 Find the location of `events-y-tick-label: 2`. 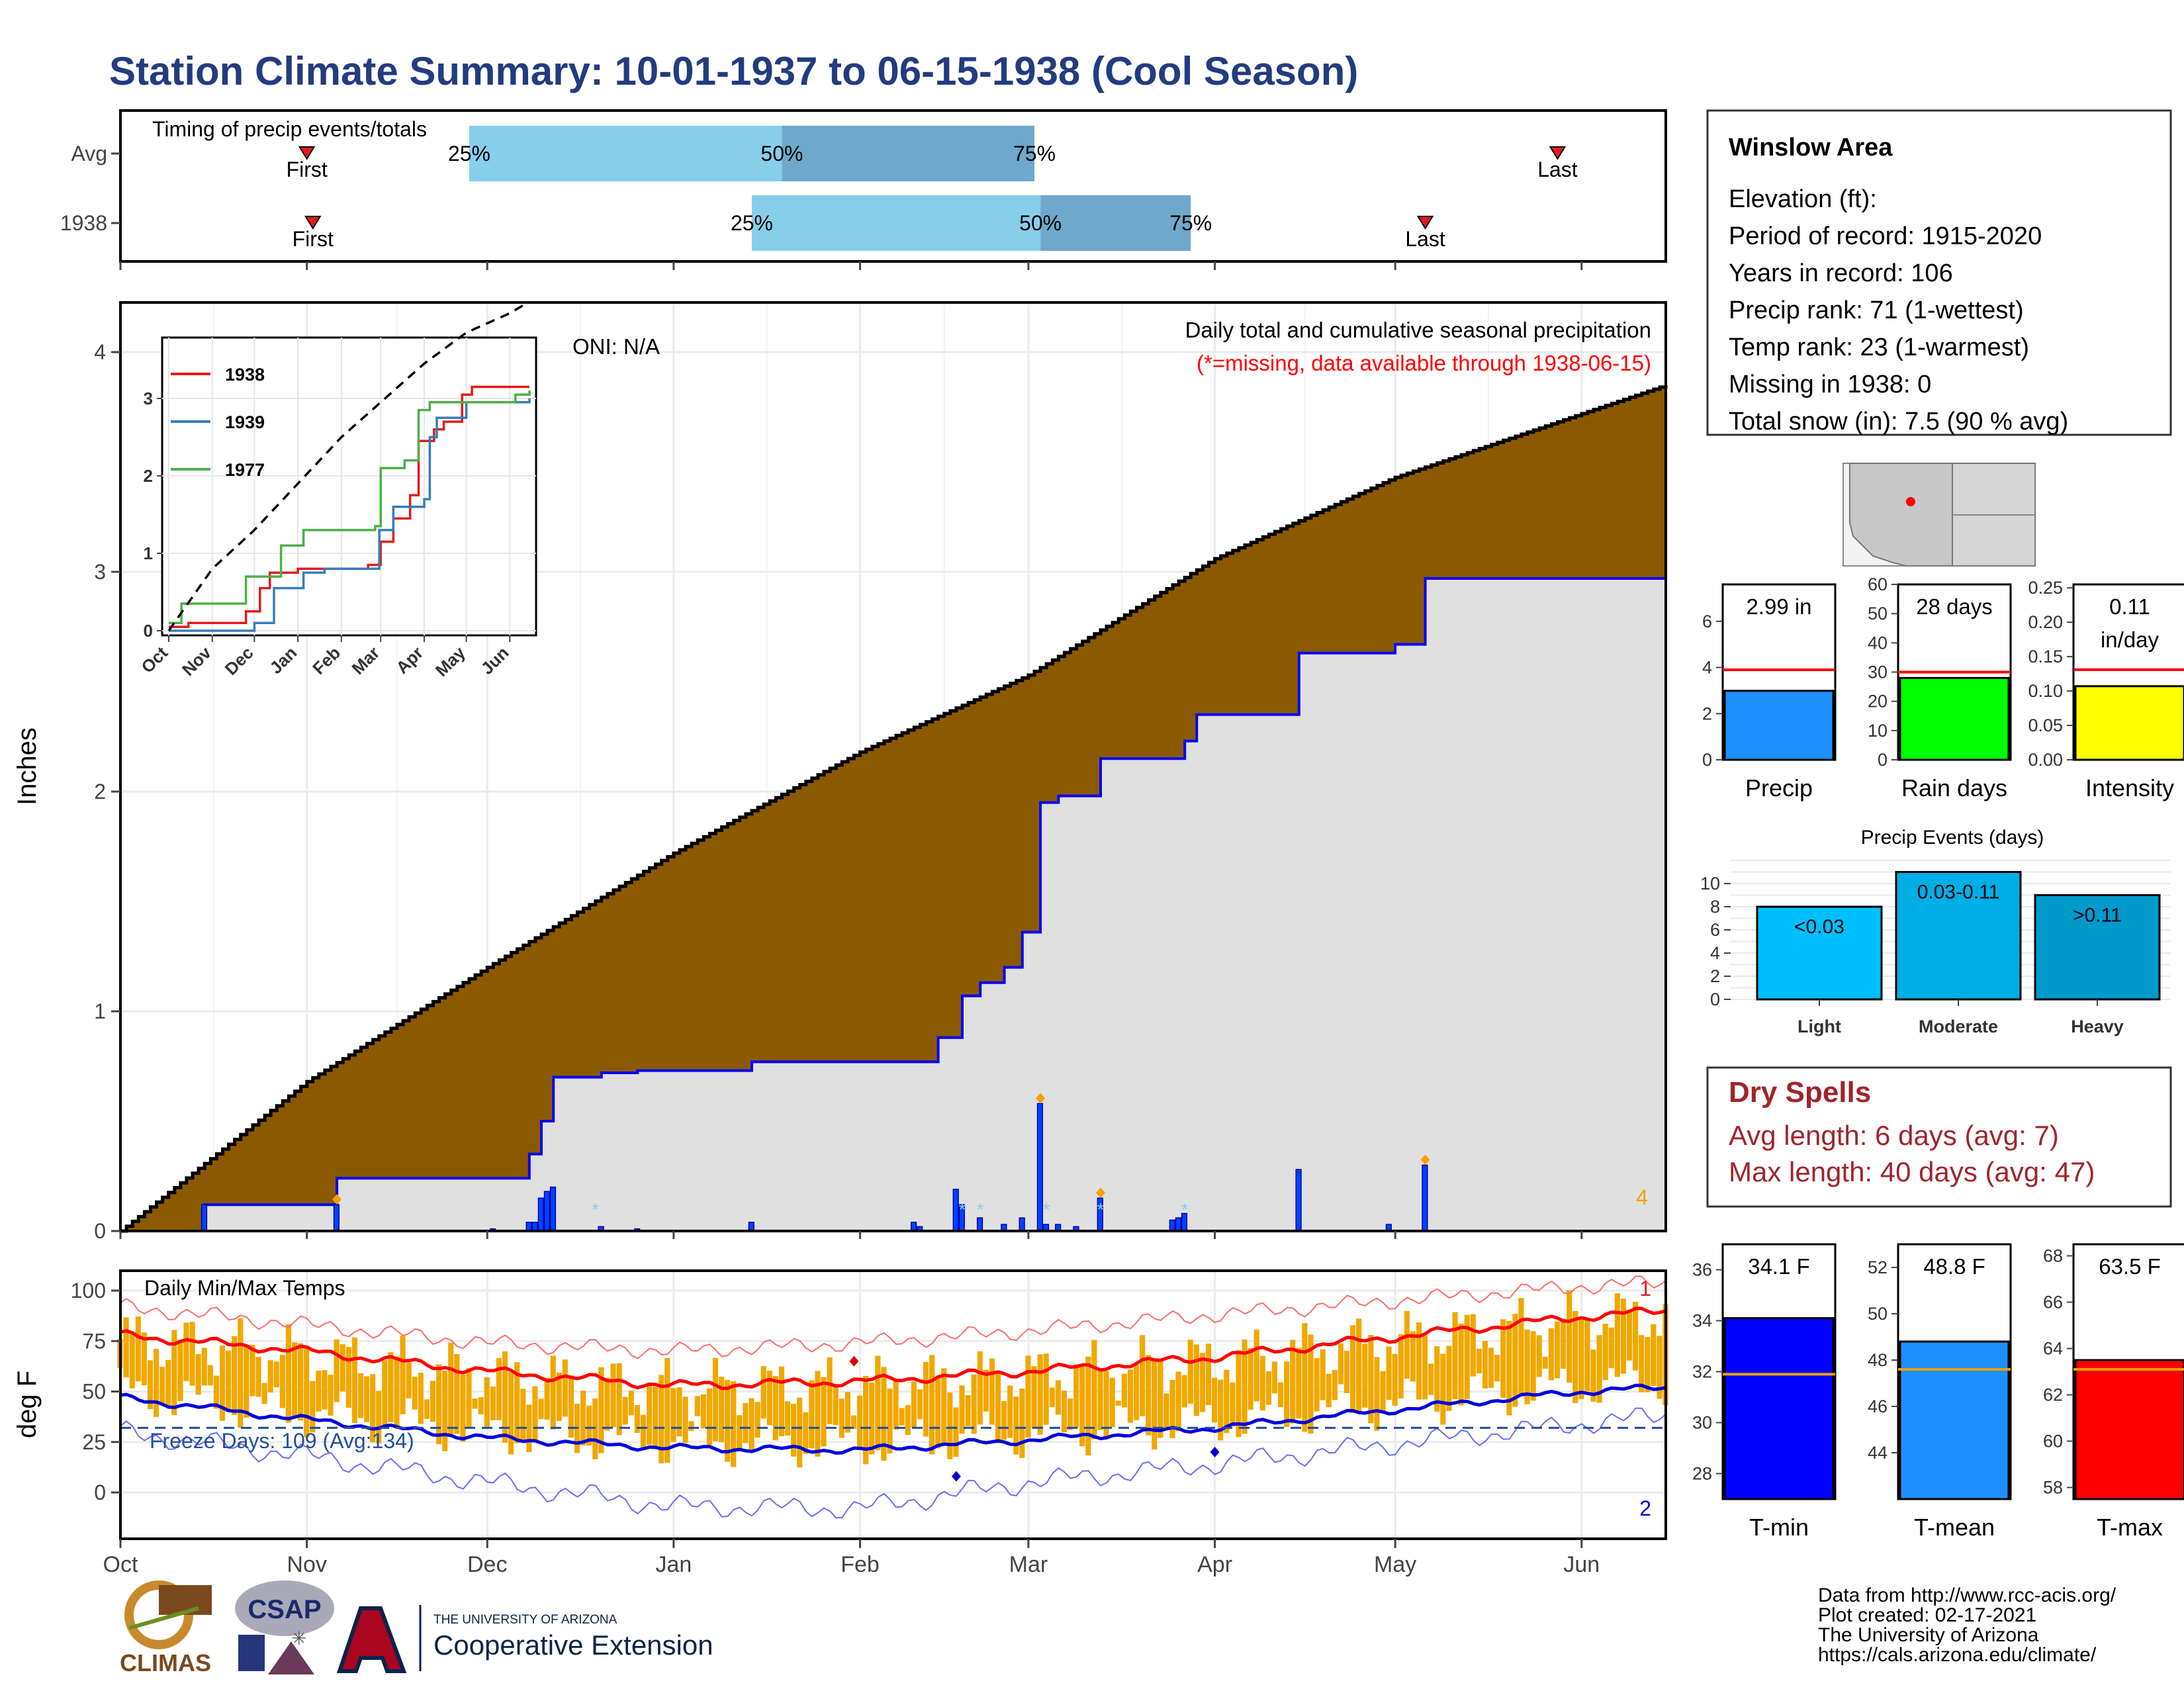

events-y-tick-label: 2 is located at coordinates (1715, 976).